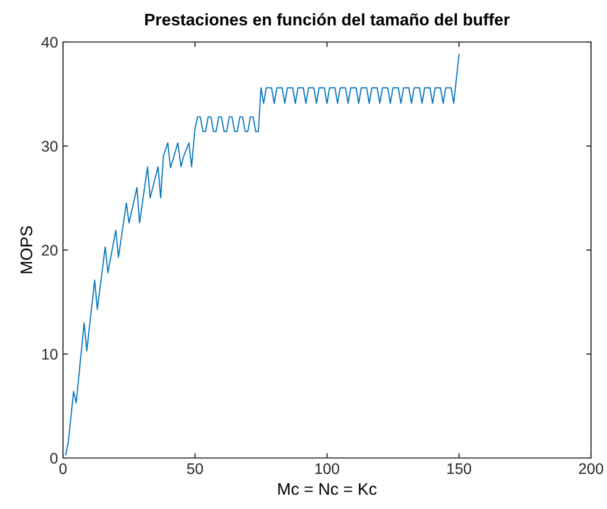  I want to click on y-tick-label: 0, so click(54, 458).